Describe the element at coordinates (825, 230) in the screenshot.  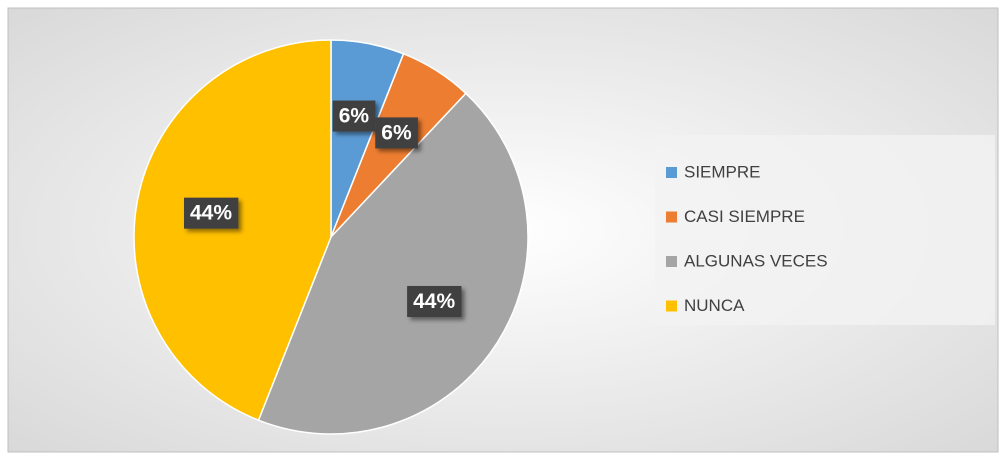
I see `legend-box` at that location.